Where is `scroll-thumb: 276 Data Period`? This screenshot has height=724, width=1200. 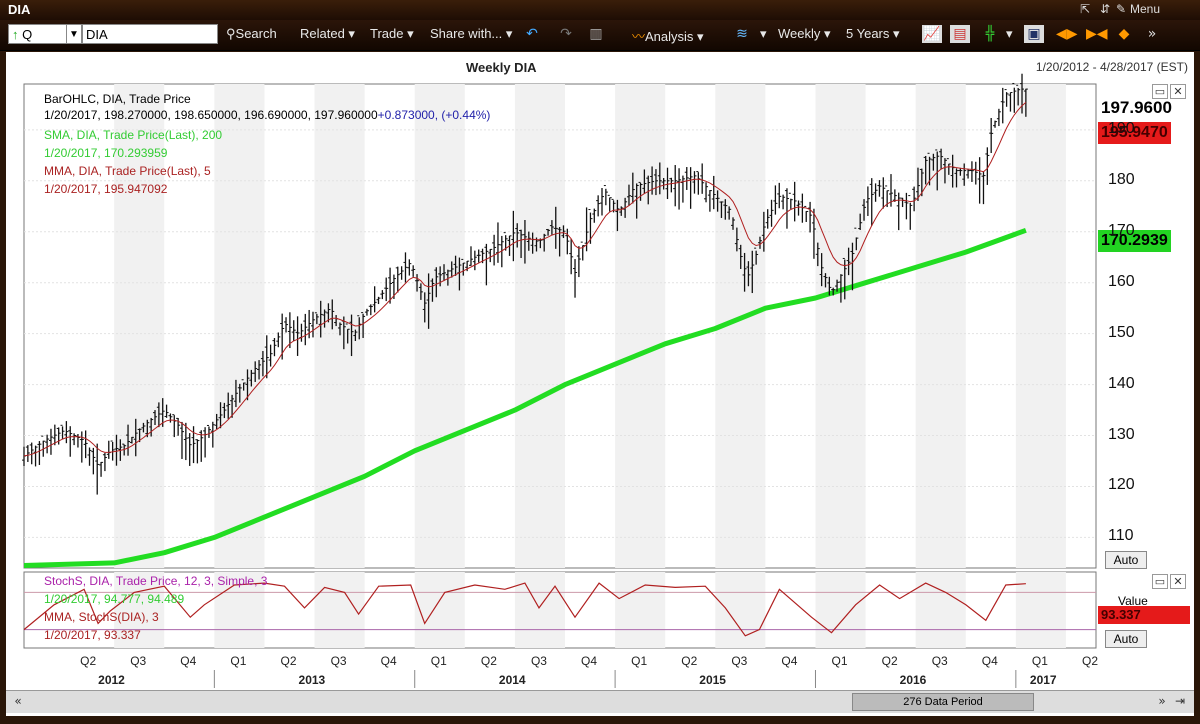
scroll-thumb: 276 Data Period is located at coordinates (943, 702).